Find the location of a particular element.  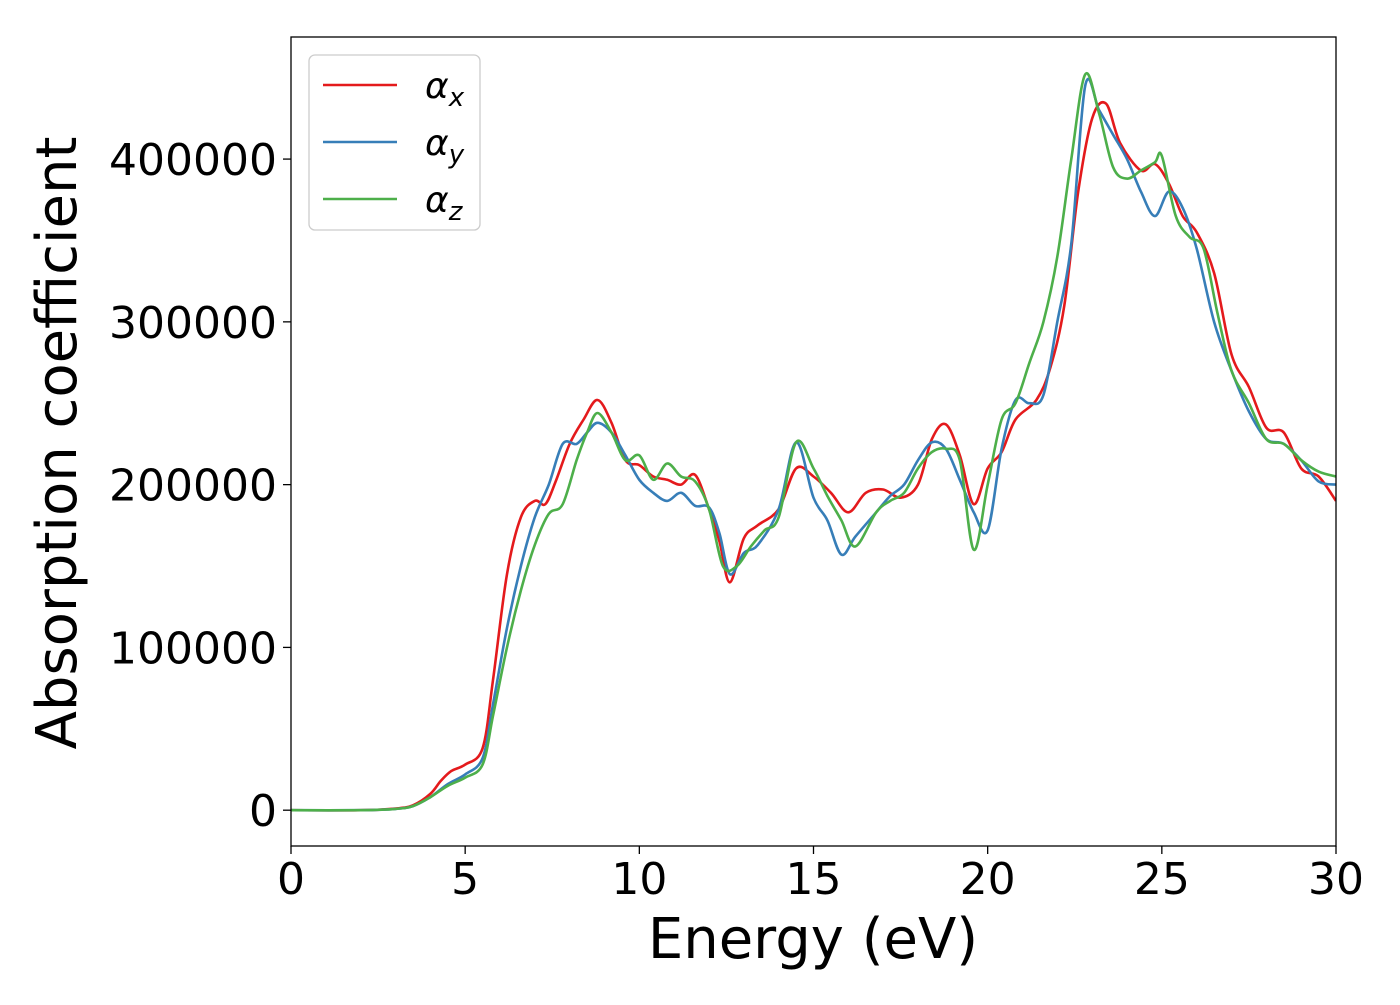

x-tick-label: 10 is located at coordinates (639, 879).